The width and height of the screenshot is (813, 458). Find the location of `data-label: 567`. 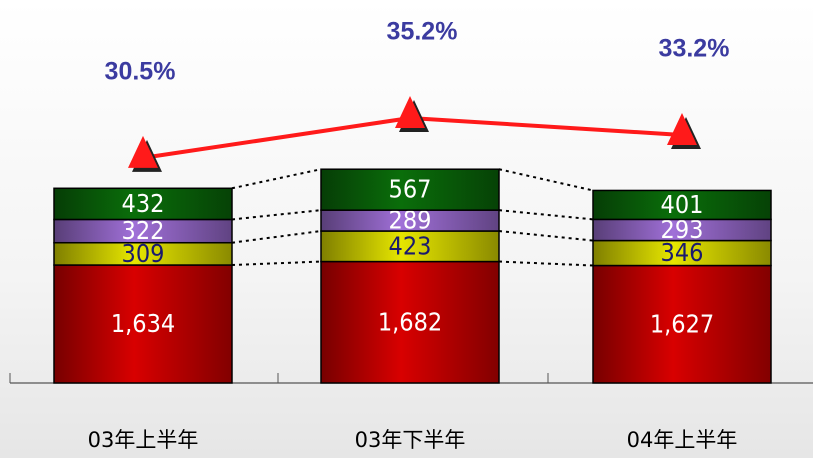

data-label: 567 is located at coordinates (410, 189).